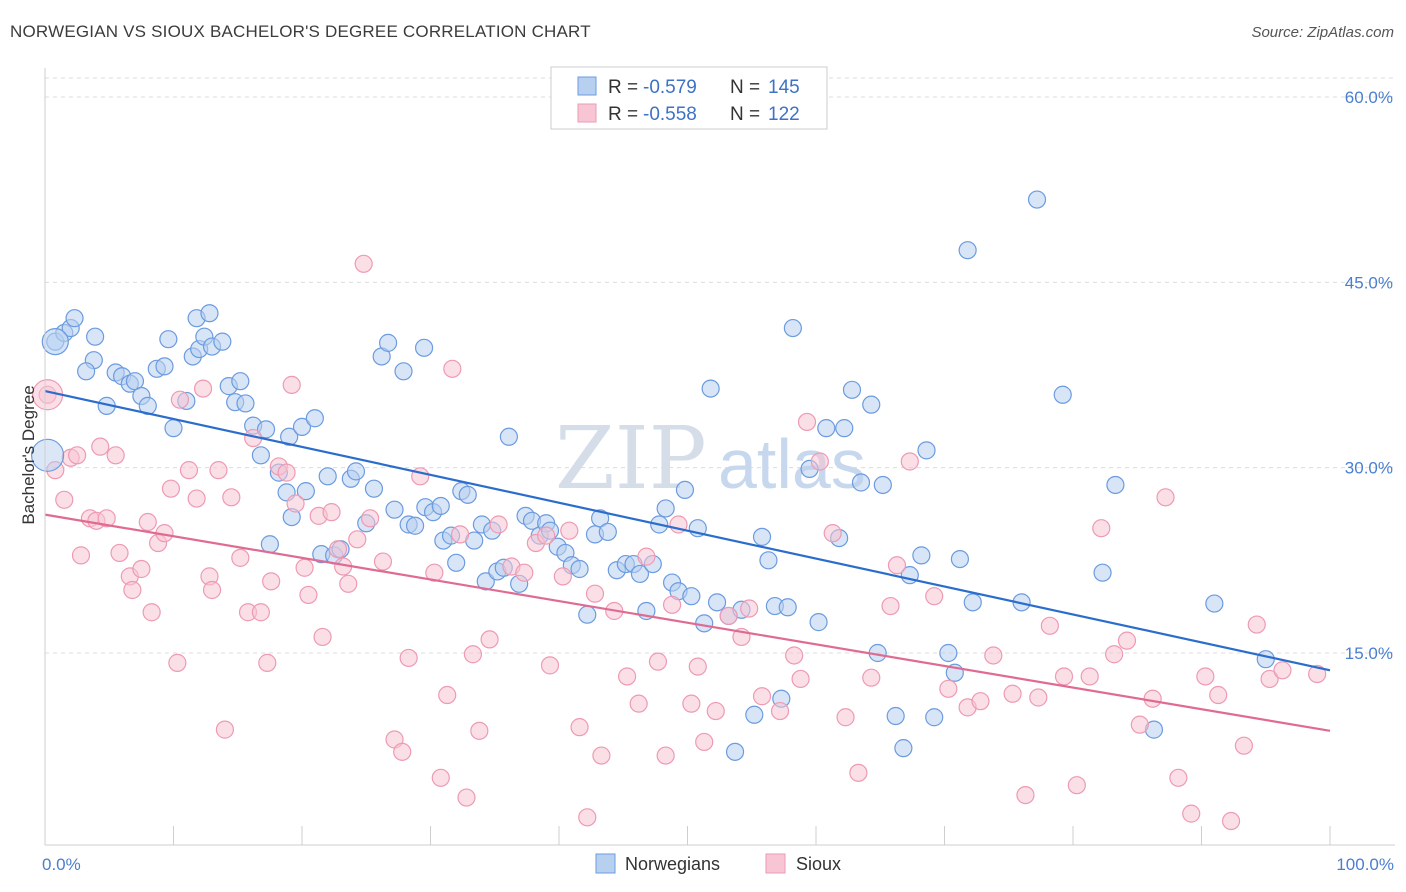 The height and width of the screenshot is (892, 1406). I want to click on legend-n-label-sioux: N =, so click(745, 114).